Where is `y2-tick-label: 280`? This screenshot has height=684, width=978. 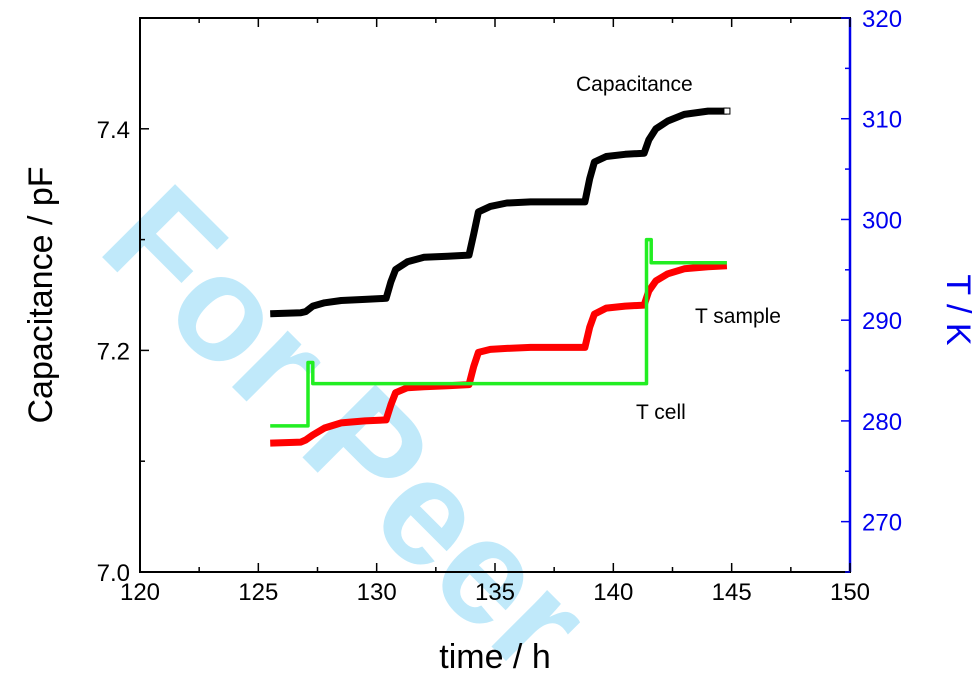 y2-tick-label: 280 is located at coordinates (882, 422).